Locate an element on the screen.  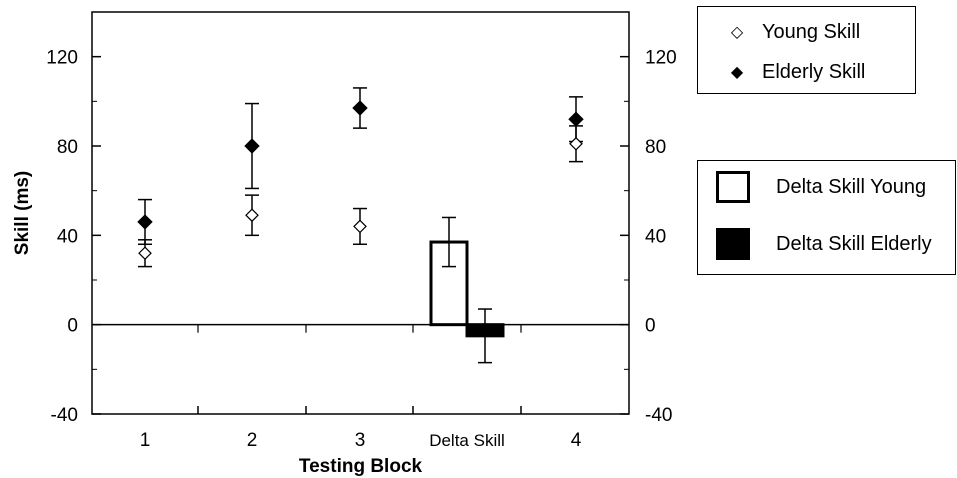
y-tick-label-left: -40 is located at coordinates (64, 415).